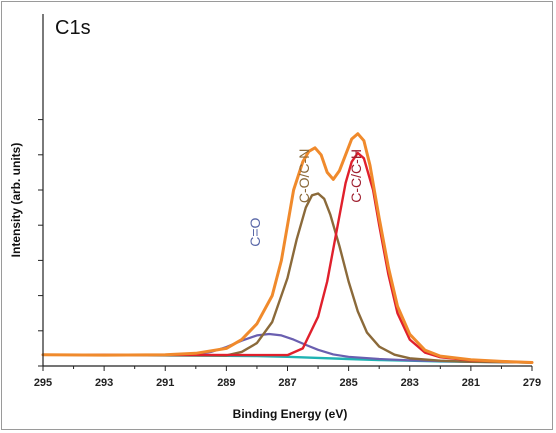 This screenshot has height=433, width=556. I want to click on x-tick-label: 289, so click(226, 383).